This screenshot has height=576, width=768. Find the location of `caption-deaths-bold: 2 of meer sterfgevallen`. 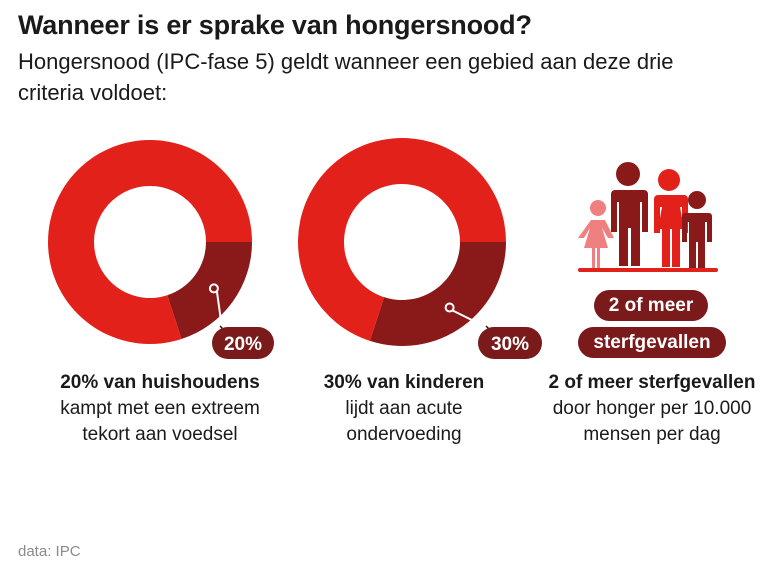

caption-deaths-bold: 2 of meer sterfgevallen is located at coordinates (652, 382).